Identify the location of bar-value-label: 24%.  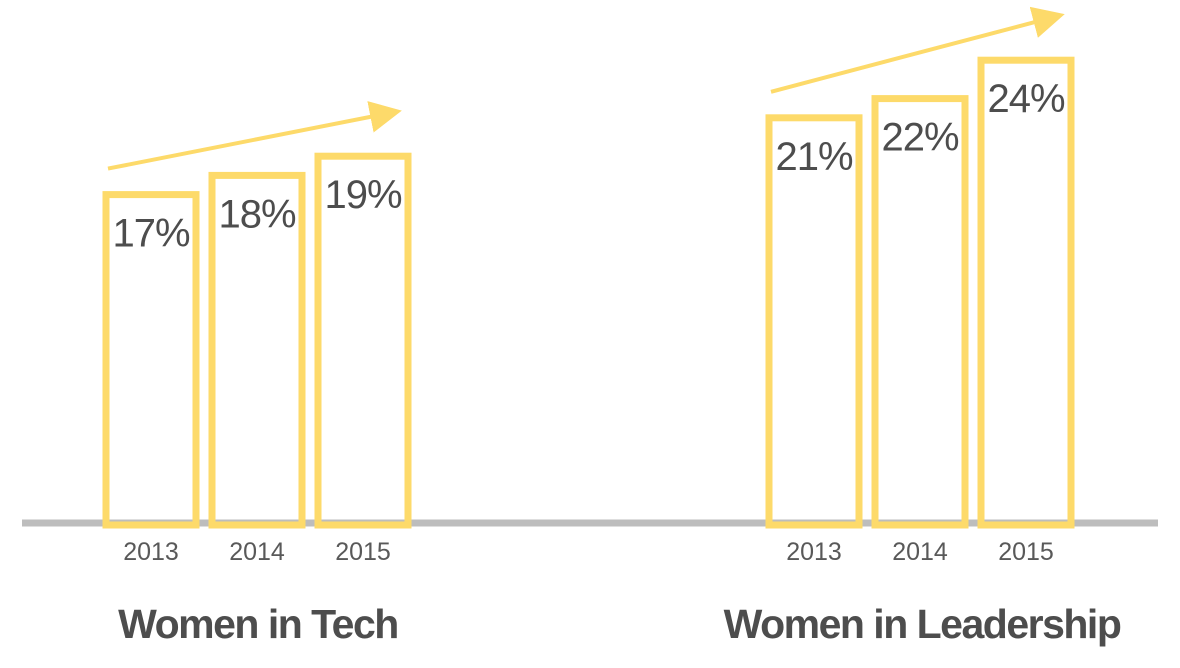
(1025, 99).